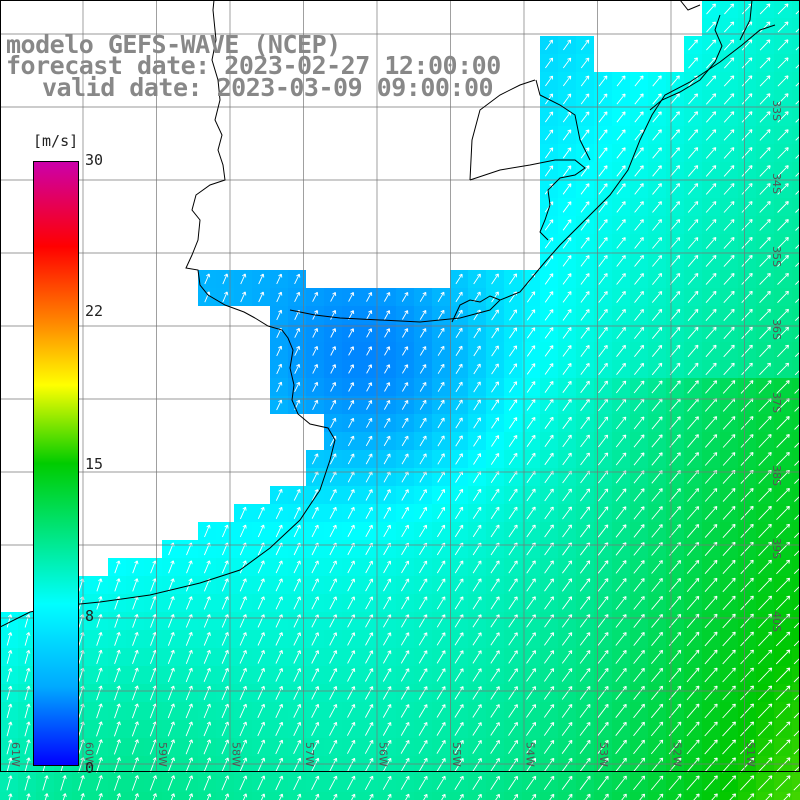  I want to click on latitude-label: 36S, so click(776, 329).